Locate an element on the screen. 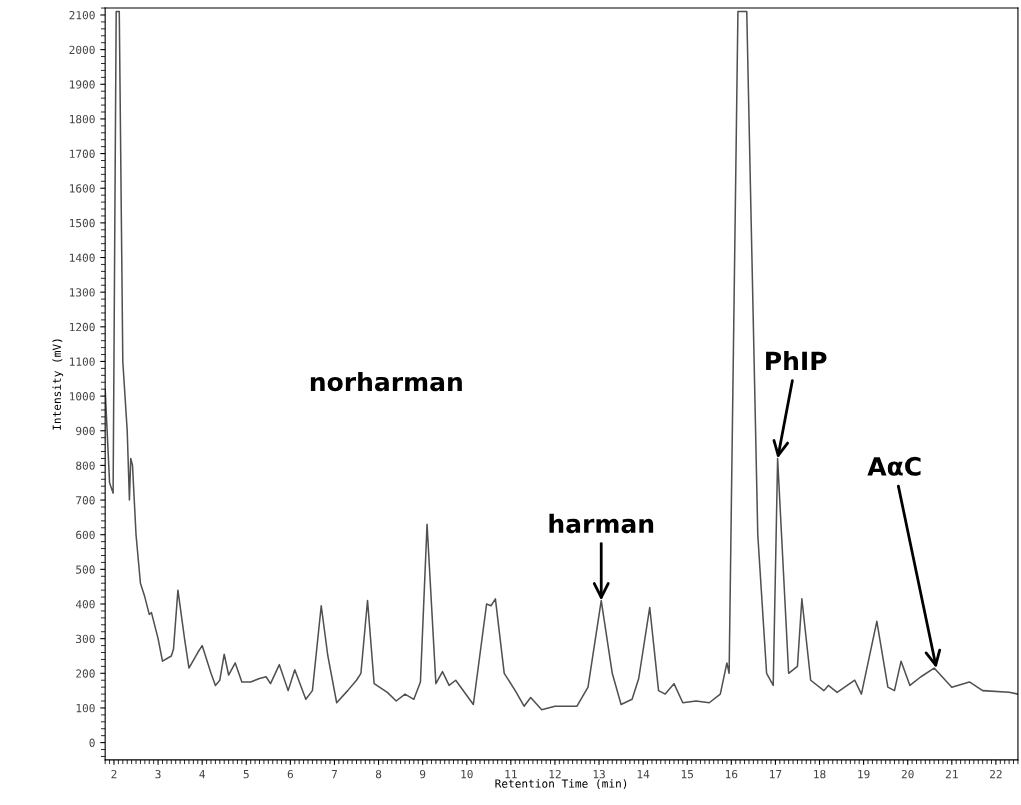 The height and width of the screenshot is (805, 1021). x-tick-label: 16 is located at coordinates (731, 774).